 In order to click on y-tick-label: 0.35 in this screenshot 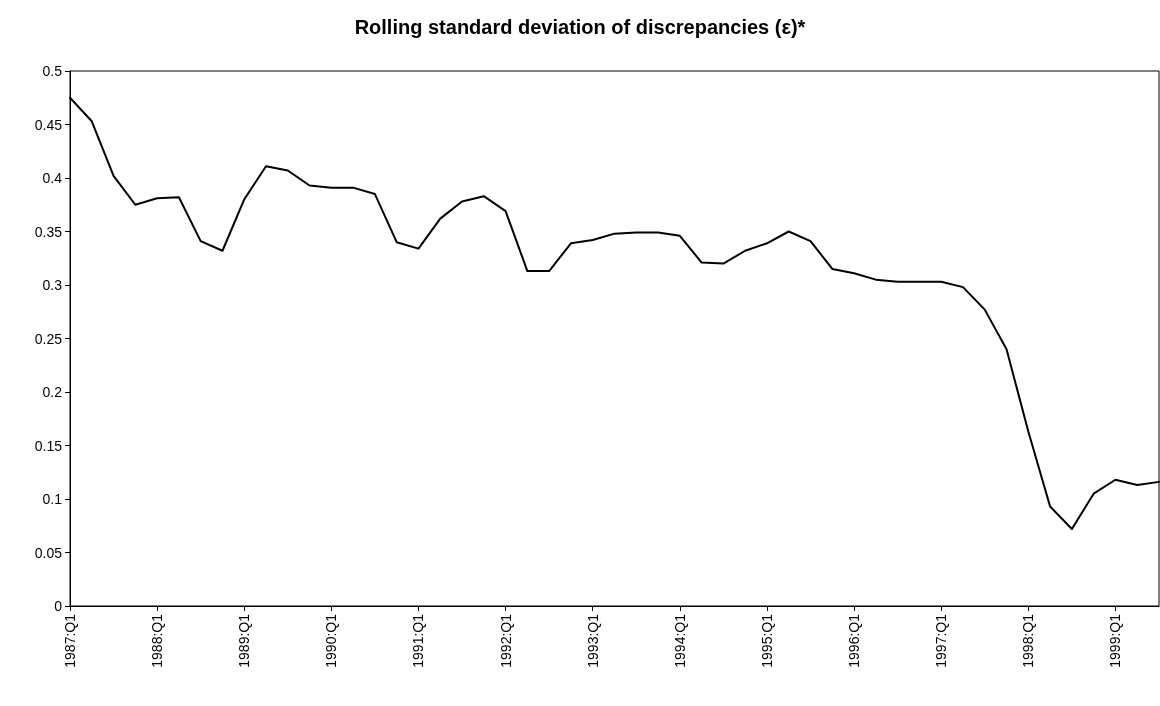, I will do `click(48, 231)`.